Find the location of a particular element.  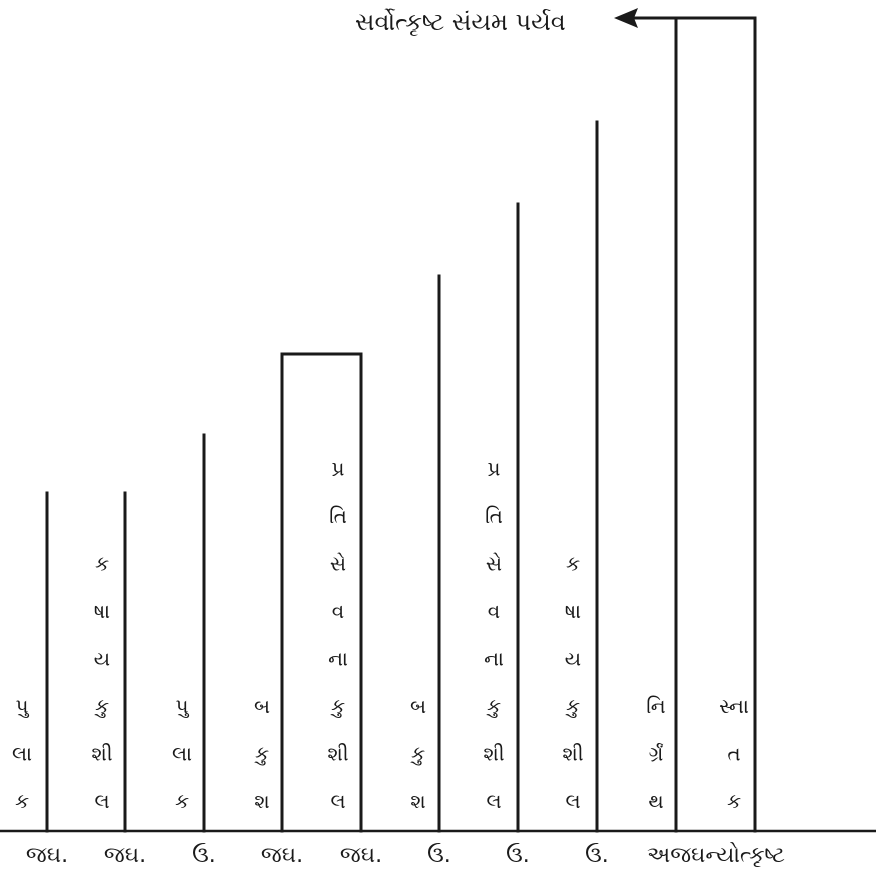

column-pulak-2: પુ લા ક is located at coordinates (182, 753).